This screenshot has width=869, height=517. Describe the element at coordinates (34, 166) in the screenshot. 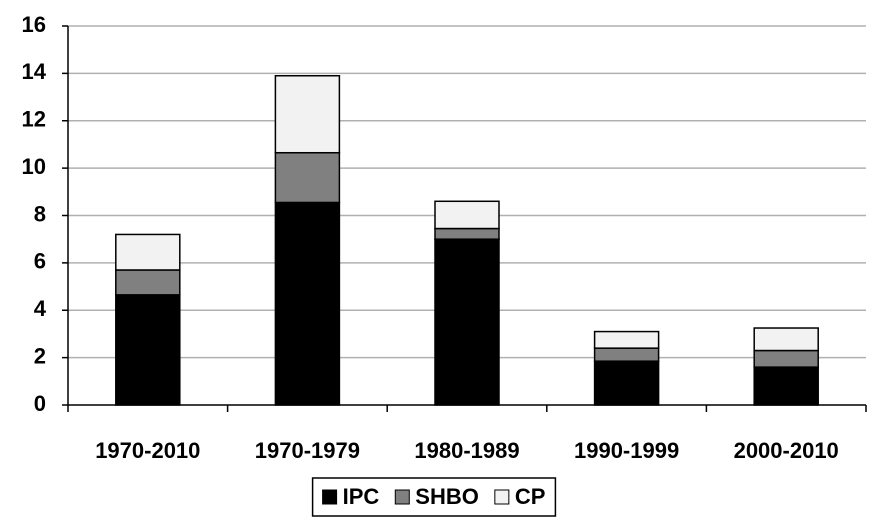

I see `y-tick-label: 10` at that location.